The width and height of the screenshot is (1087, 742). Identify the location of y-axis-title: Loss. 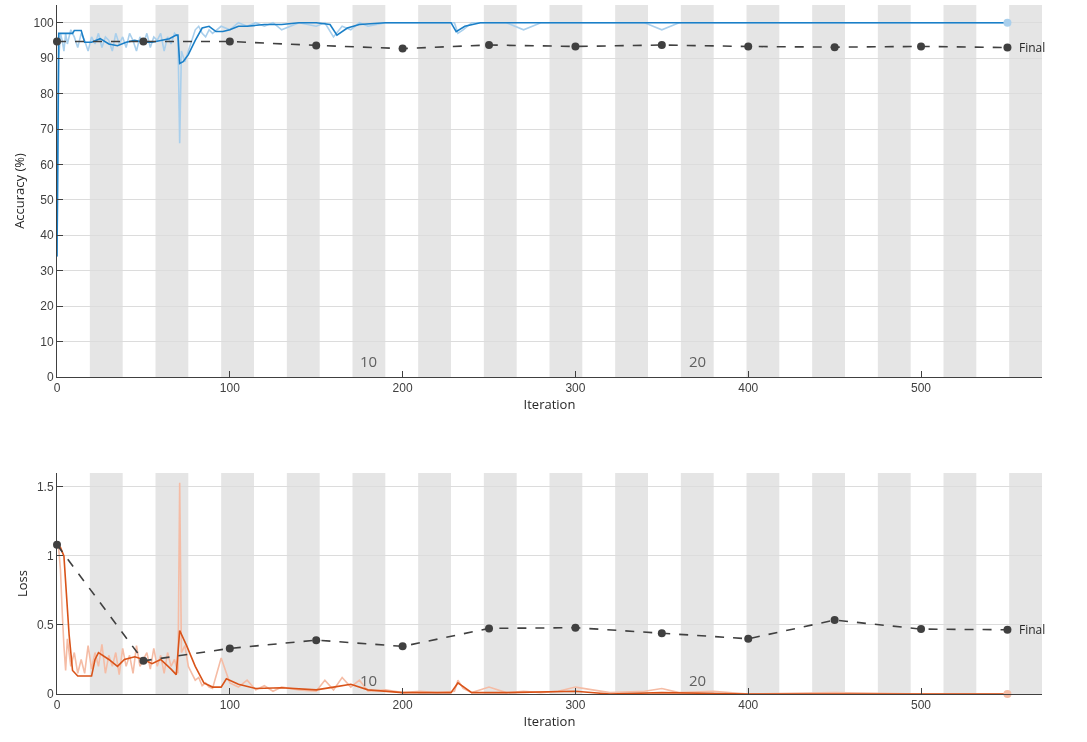
(21, 583).